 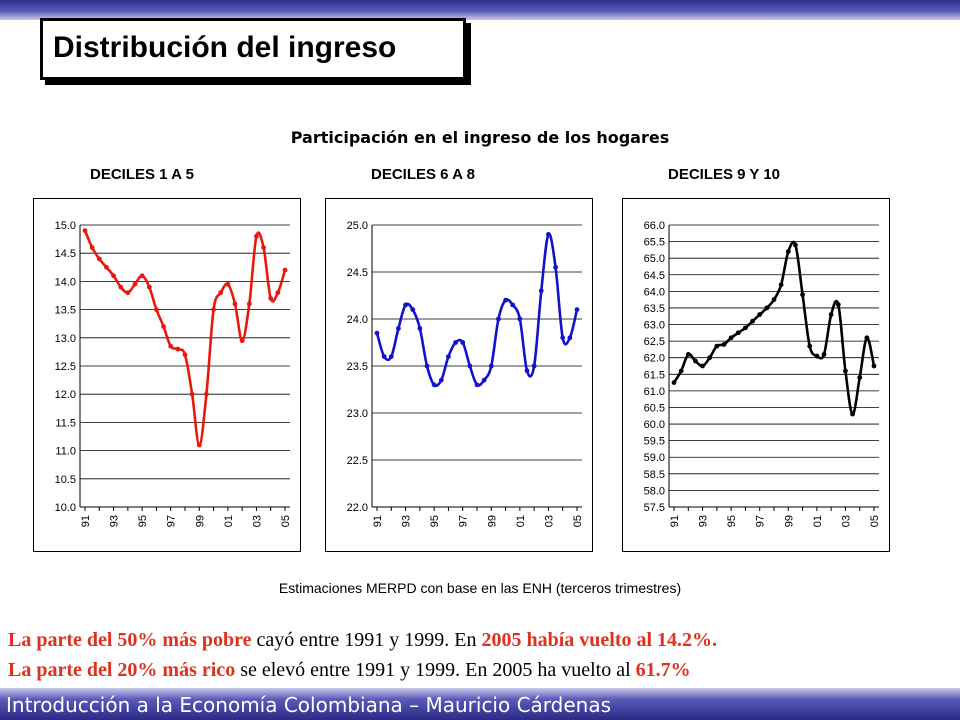 What do you see at coordinates (654, 491) in the screenshot?
I see `y-tick-label: 58.0` at bounding box center [654, 491].